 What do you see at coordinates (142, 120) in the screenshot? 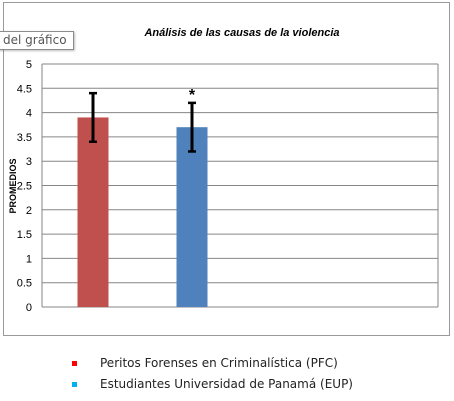
I see `error-bars: *` at bounding box center [142, 120].